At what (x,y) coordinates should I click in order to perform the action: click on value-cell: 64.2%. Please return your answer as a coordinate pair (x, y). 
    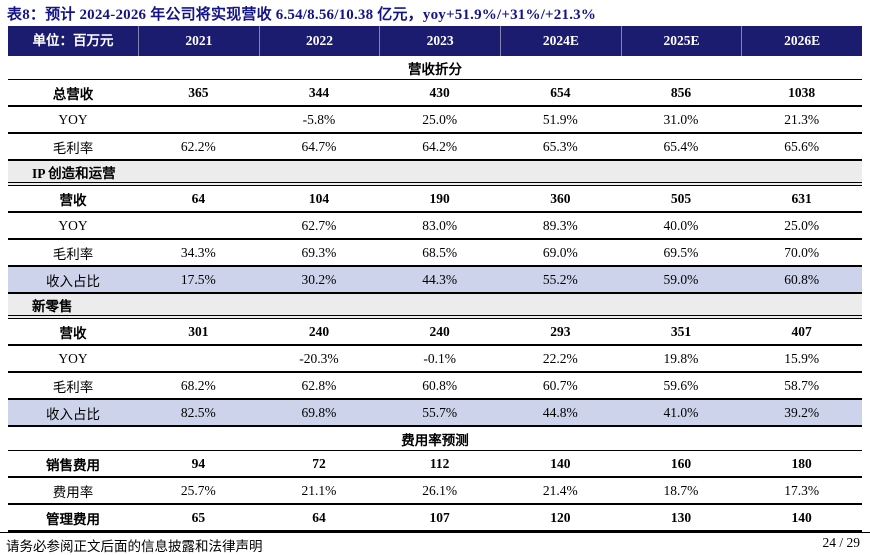
    Looking at the image, I should click on (440, 146).